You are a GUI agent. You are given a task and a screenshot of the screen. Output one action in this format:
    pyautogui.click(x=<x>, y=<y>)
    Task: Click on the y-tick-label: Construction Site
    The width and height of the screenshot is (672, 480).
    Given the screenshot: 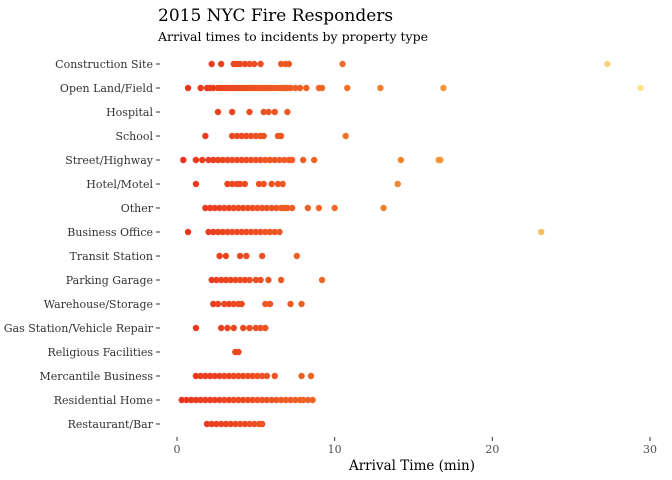 What is the action you would take?
    pyautogui.click(x=104, y=64)
    